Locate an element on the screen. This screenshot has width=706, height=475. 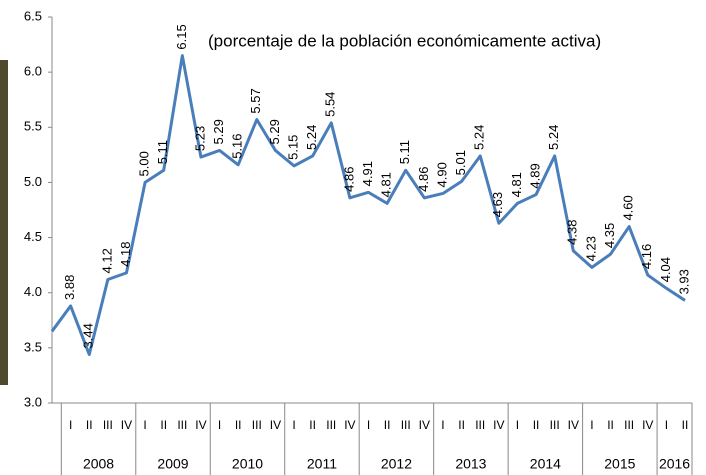
year-label: 2011 is located at coordinates (322, 464).